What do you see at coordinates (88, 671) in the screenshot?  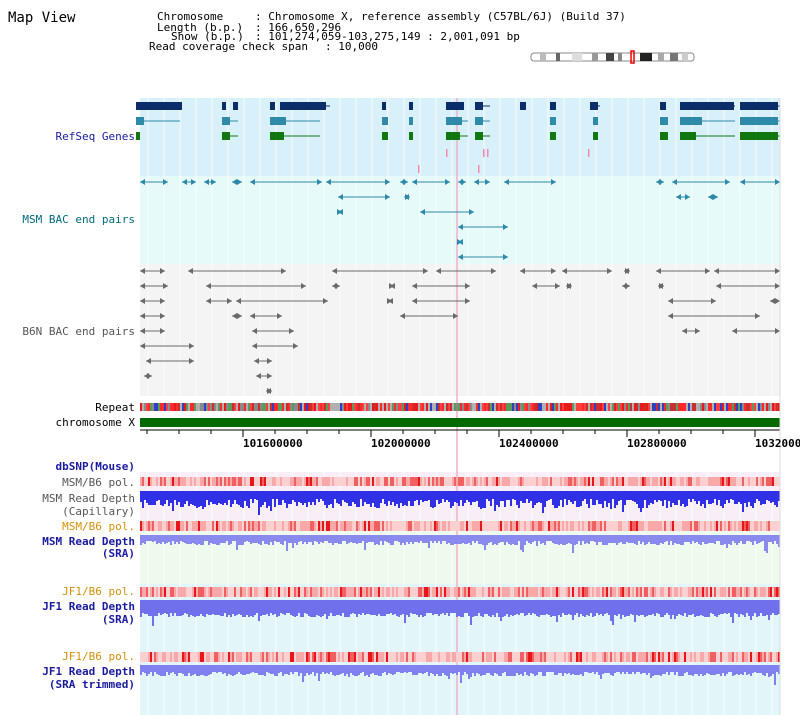 I see `track-label-jf1-depth-trim: JF1 Read Depth` at bounding box center [88, 671].